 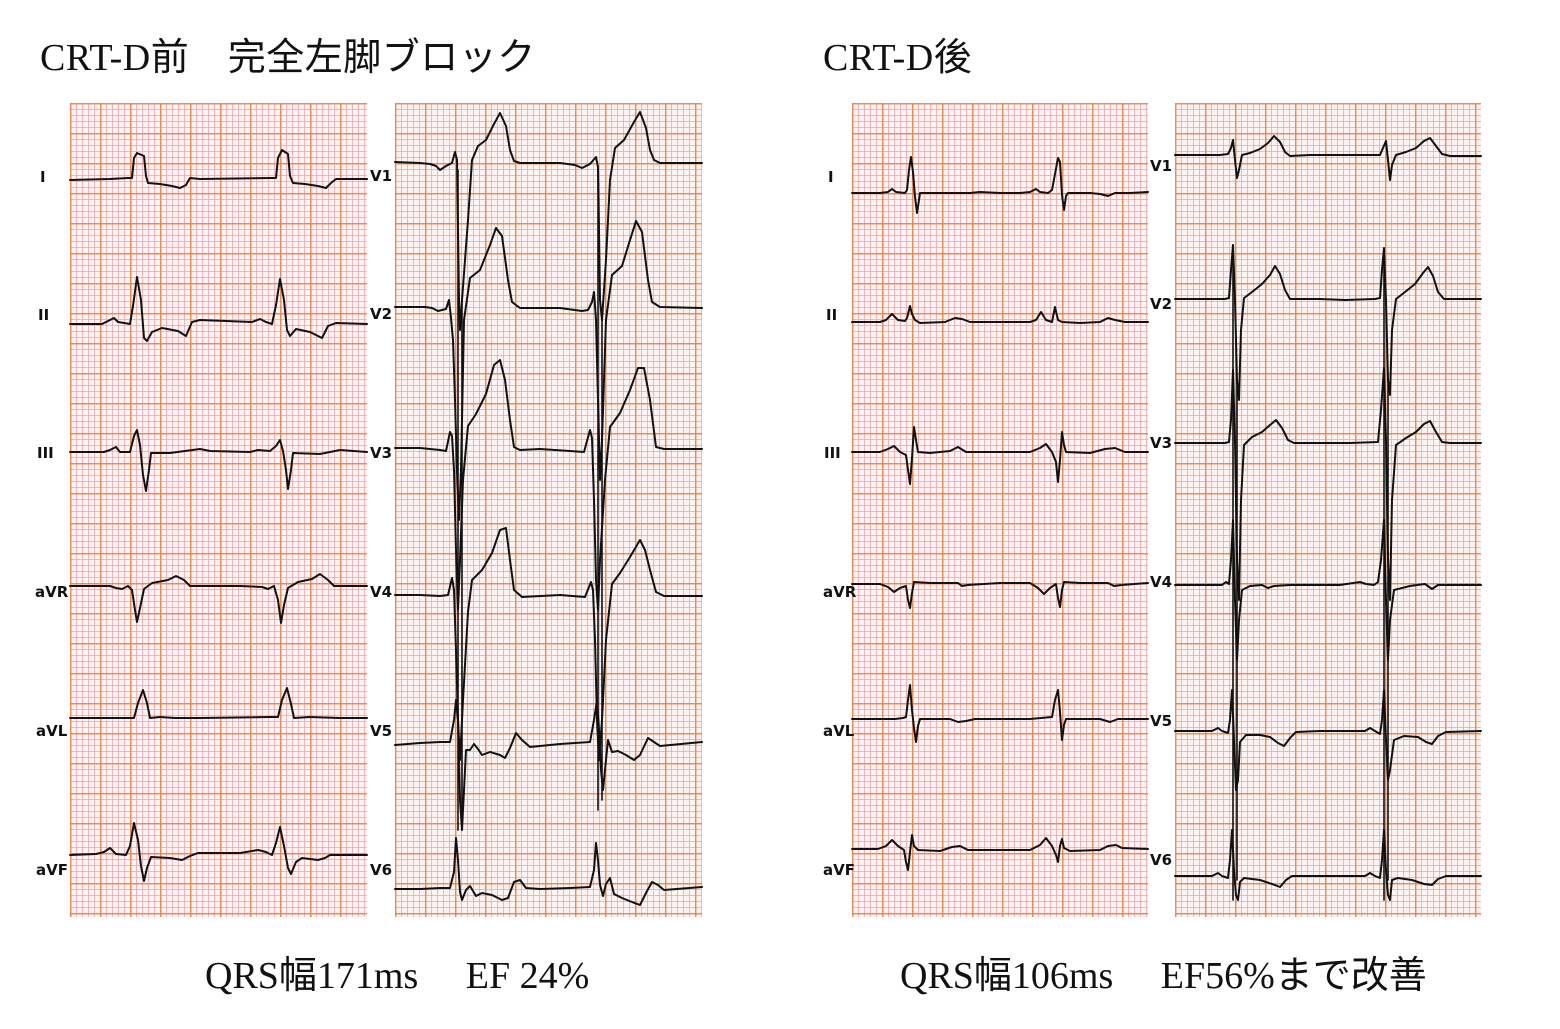 What do you see at coordinates (839, 870) in the screenshot?
I see `lead-label-after-aVF: aVF` at bounding box center [839, 870].